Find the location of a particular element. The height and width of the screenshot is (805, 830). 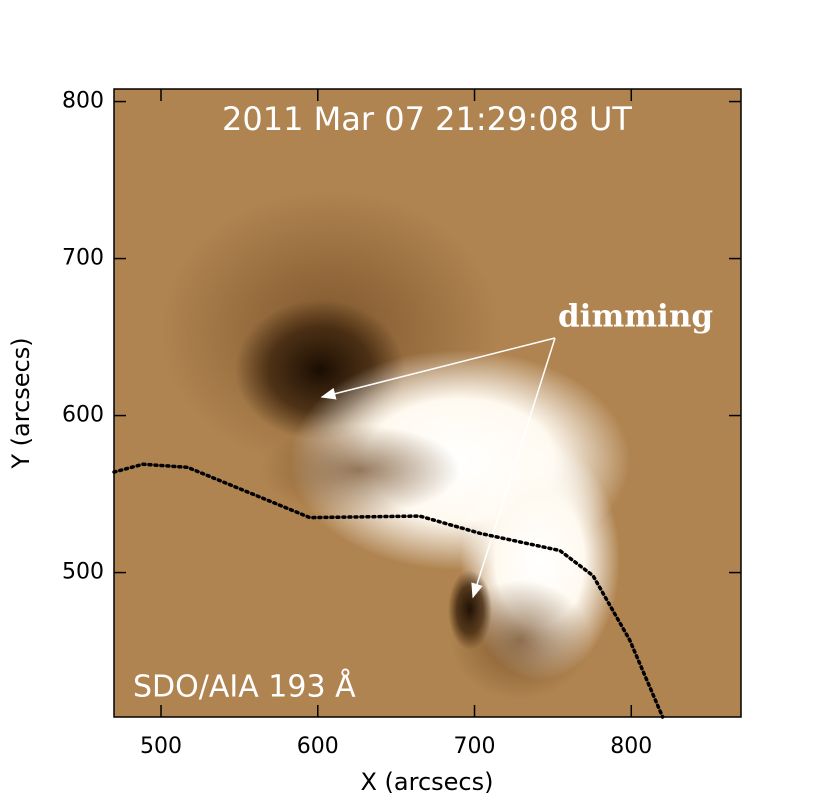

y-axis-label: Y (arcsecs) is located at coordinates (21, 403).